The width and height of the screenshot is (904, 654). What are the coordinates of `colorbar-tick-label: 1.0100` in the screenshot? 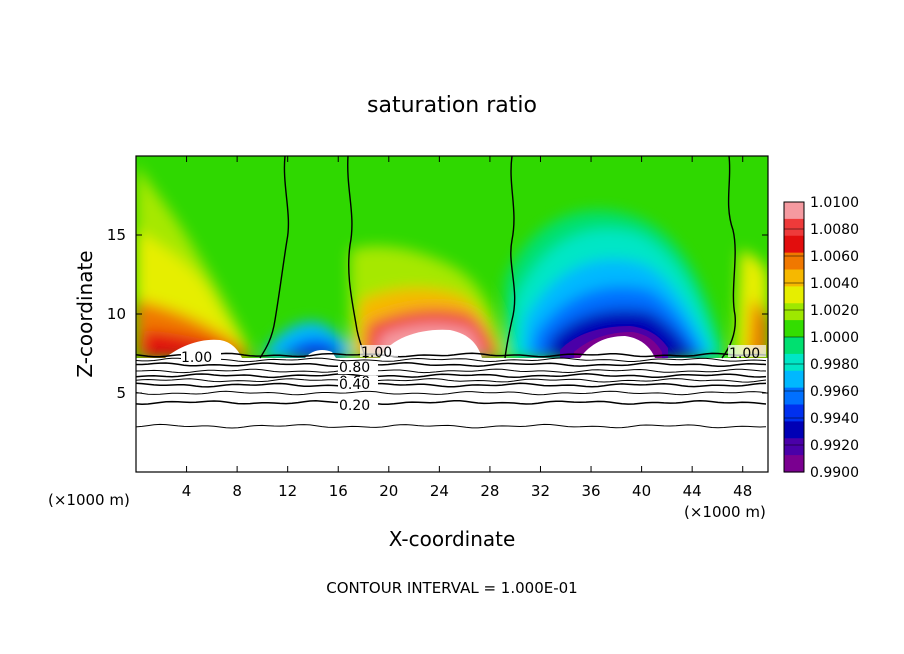 It's located at (834, 203).